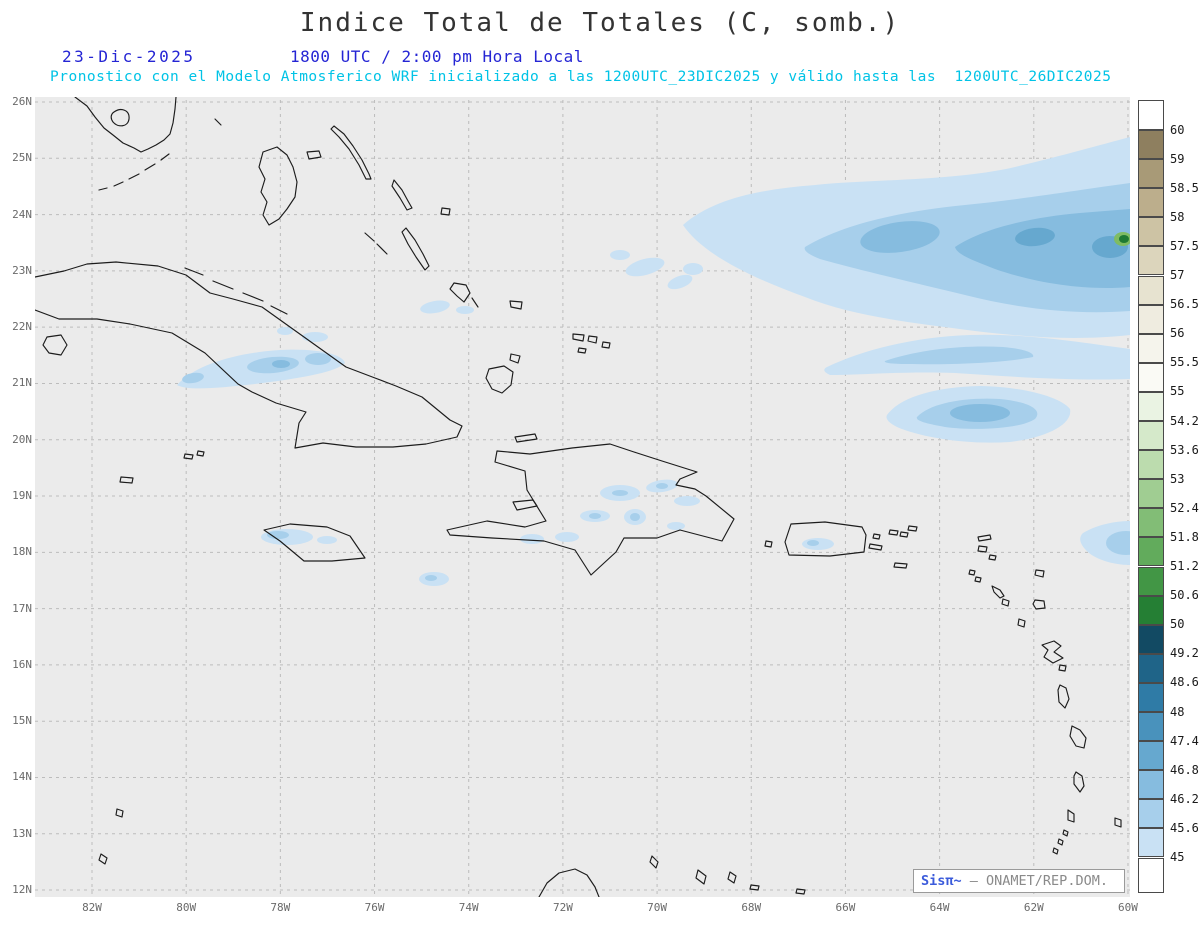 Image resolution: width=1200 pixels, height=927 pixels. Describe the element at coordinates (1184, 798) in the screenshot. I see `colorbar-tick-label: 46.2` at that location.